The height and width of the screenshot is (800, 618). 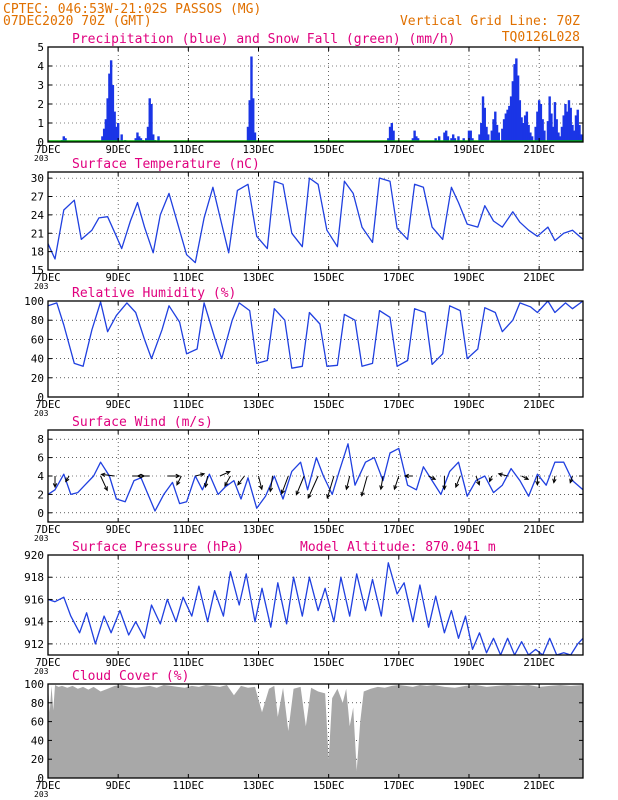 I want to click on humidity-xtick-label: 9DEC, so click(x=118, y=405).